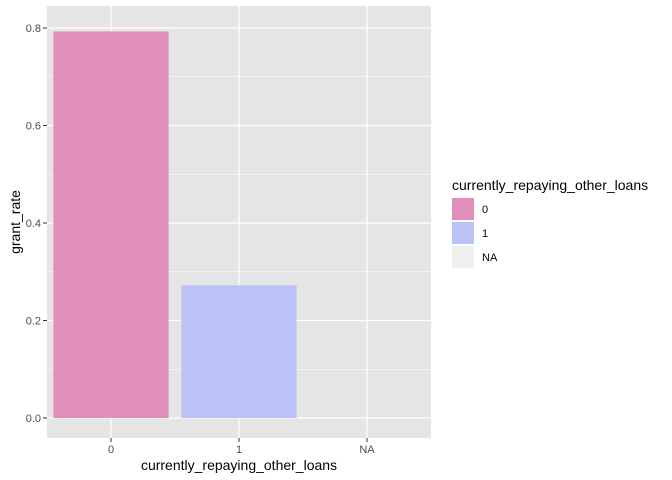 This screenshot has height=480, width=672. What do you see at coordinates (239, 450) in the screenshot?
I see `x-tick-label: 1` at bounding box center [239, 450].